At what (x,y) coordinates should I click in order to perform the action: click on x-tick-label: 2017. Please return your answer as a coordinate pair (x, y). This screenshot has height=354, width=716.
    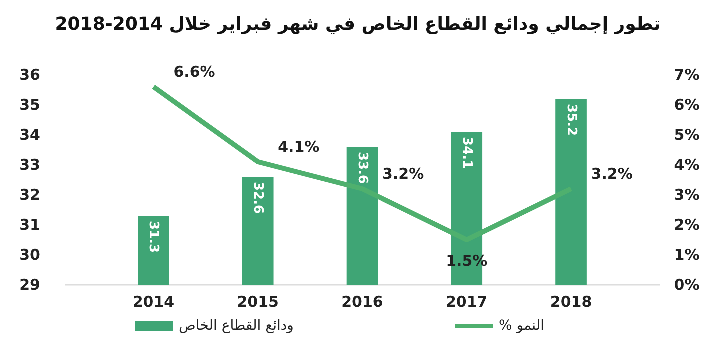
    Looking at the image, I should click on (467, 302).